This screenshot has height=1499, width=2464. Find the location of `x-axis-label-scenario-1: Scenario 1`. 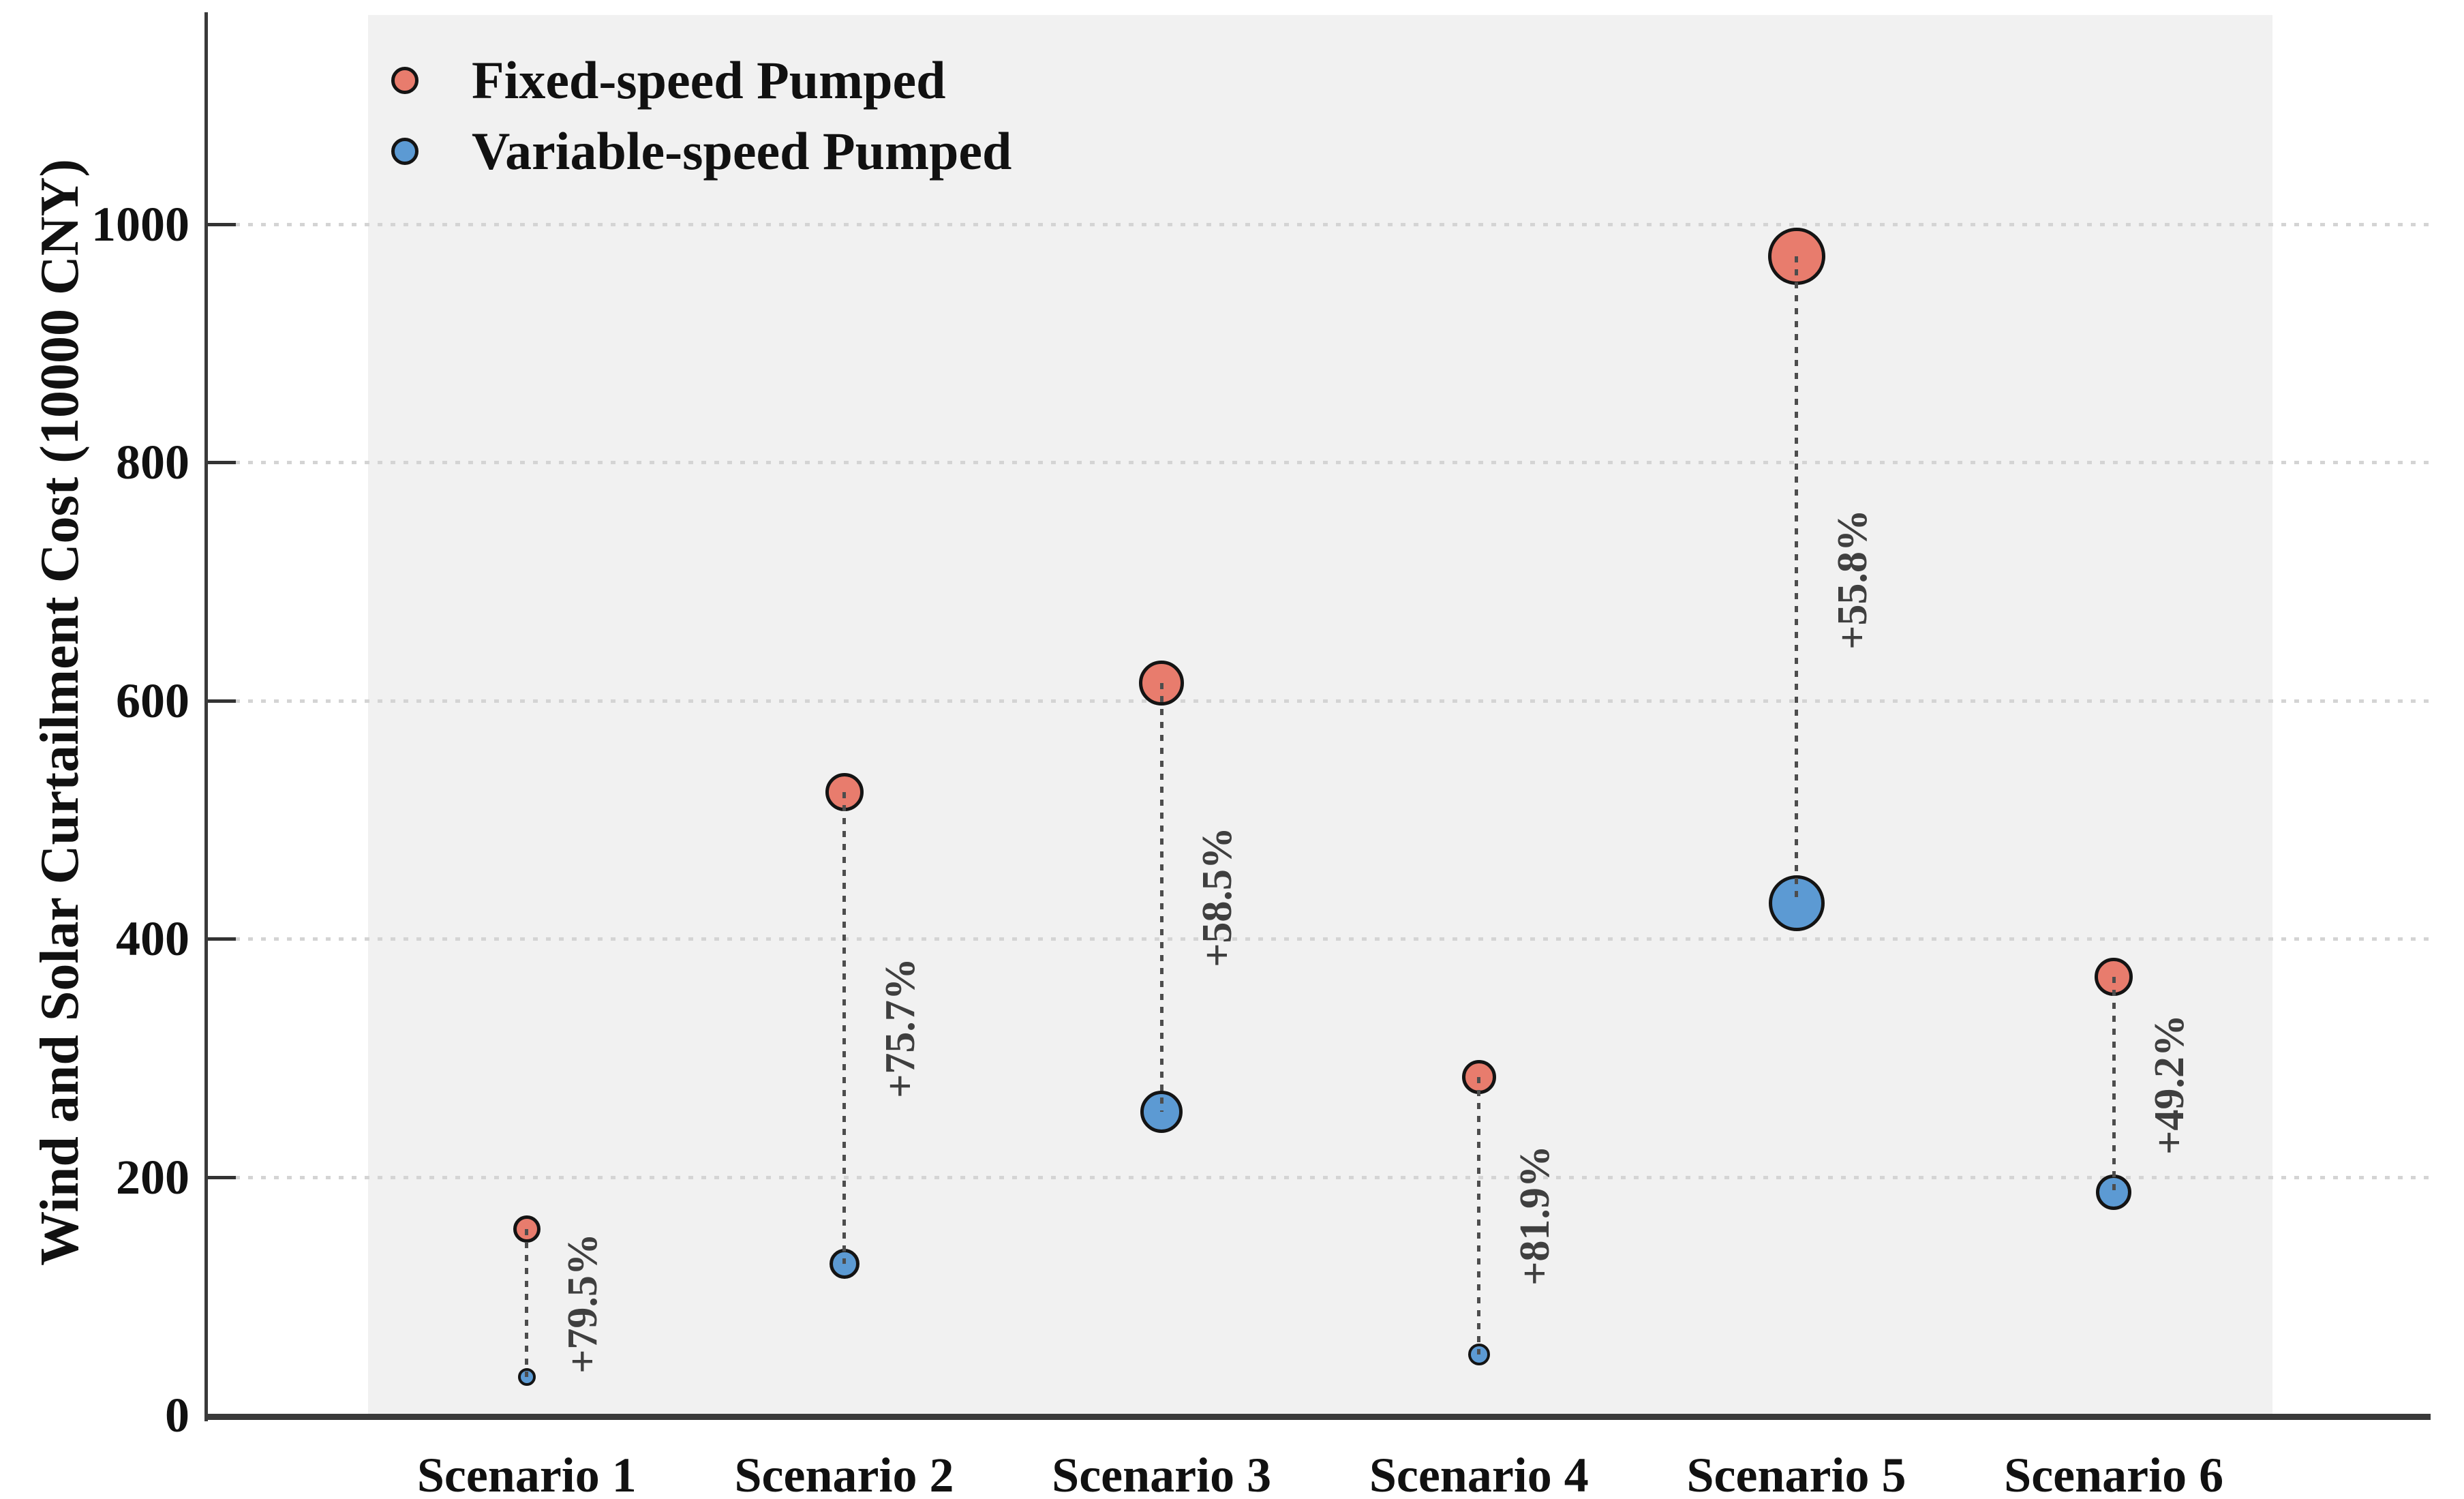

x-axis-label-scenario-1: Scenario 1 is located at coordinates (526, 1473).